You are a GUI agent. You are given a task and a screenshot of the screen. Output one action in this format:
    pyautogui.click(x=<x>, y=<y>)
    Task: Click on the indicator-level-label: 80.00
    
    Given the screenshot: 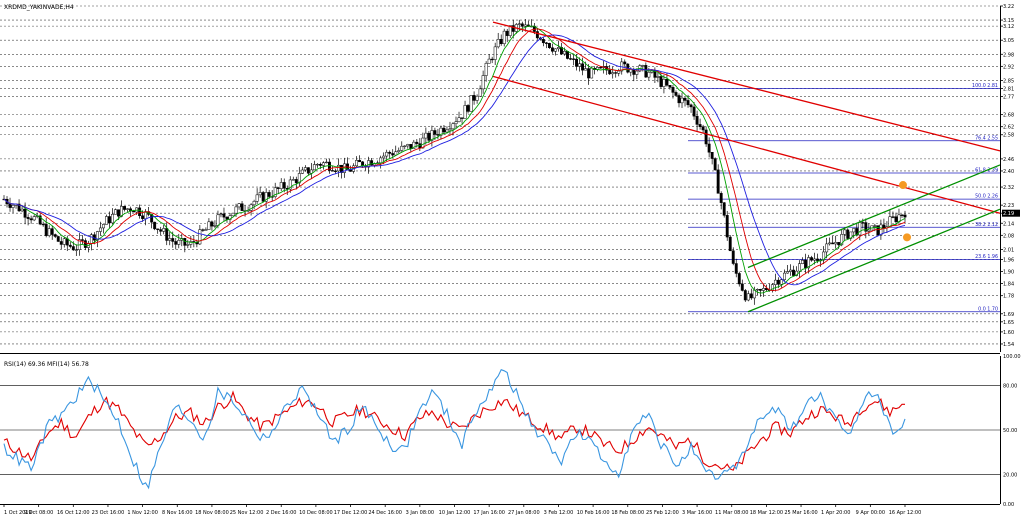 What is the action you would take?
    pyautogui.click(x=1010, y=387)
    